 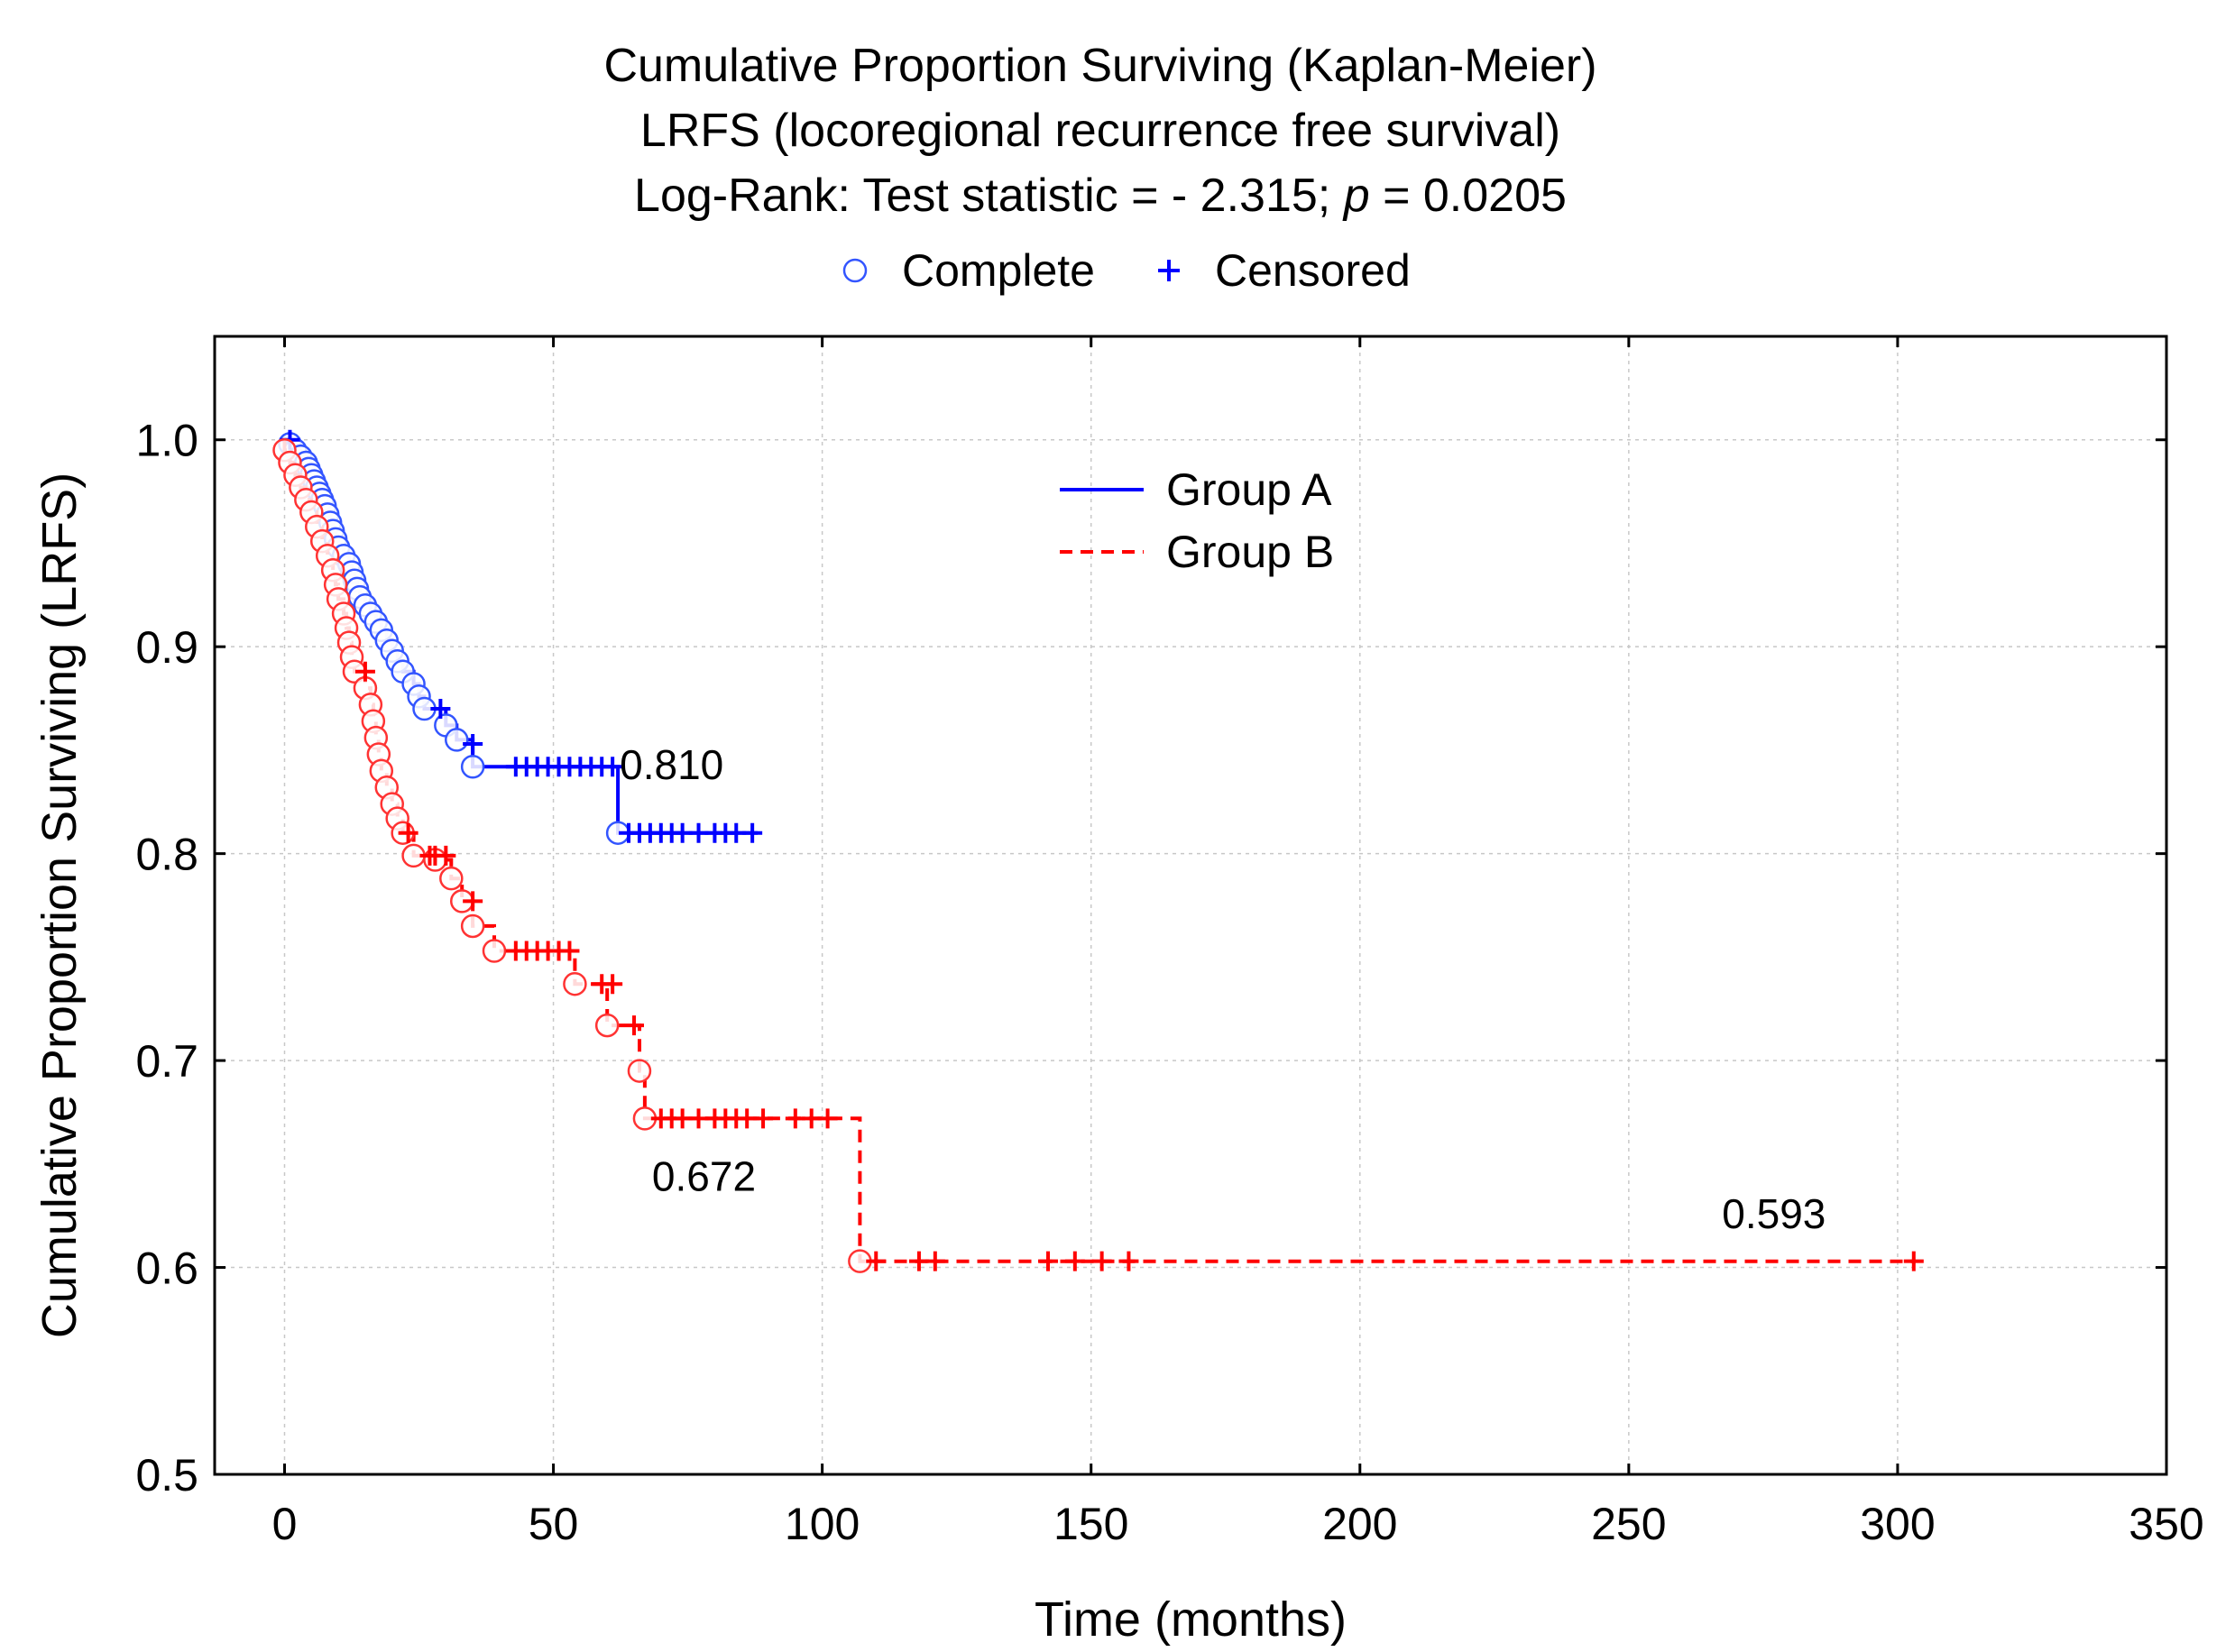 I want to click on series-group-a, so click(x=520, y=637).